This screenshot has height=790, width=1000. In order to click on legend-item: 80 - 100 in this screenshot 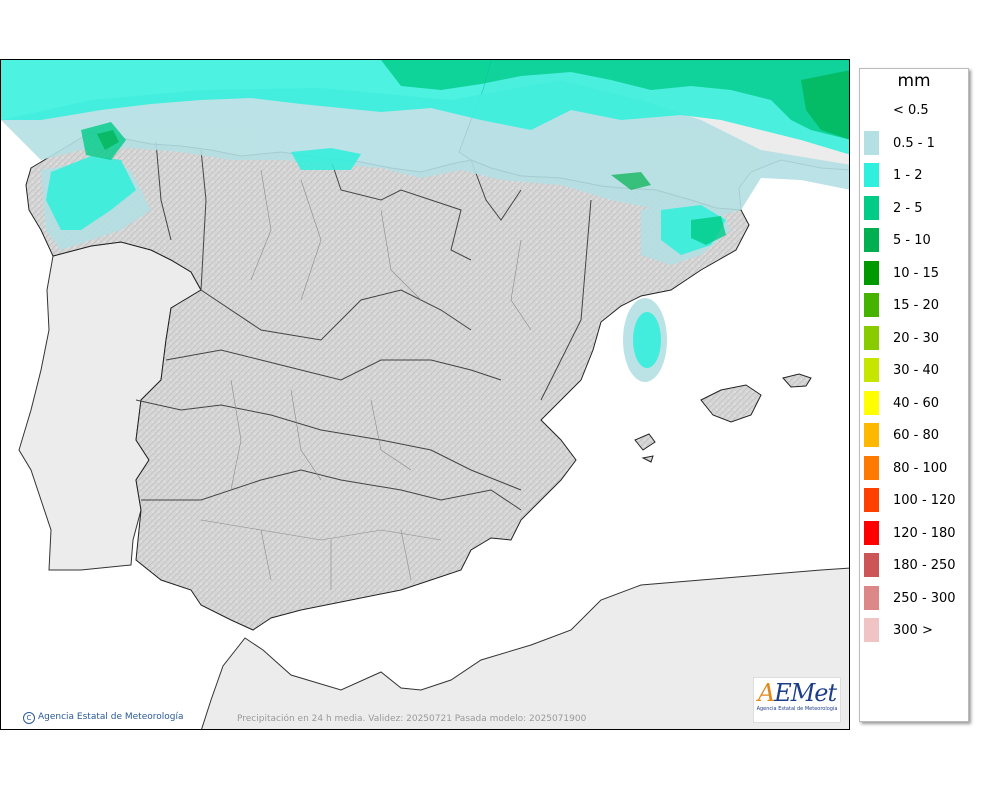, I will do `click(914, 467)`.